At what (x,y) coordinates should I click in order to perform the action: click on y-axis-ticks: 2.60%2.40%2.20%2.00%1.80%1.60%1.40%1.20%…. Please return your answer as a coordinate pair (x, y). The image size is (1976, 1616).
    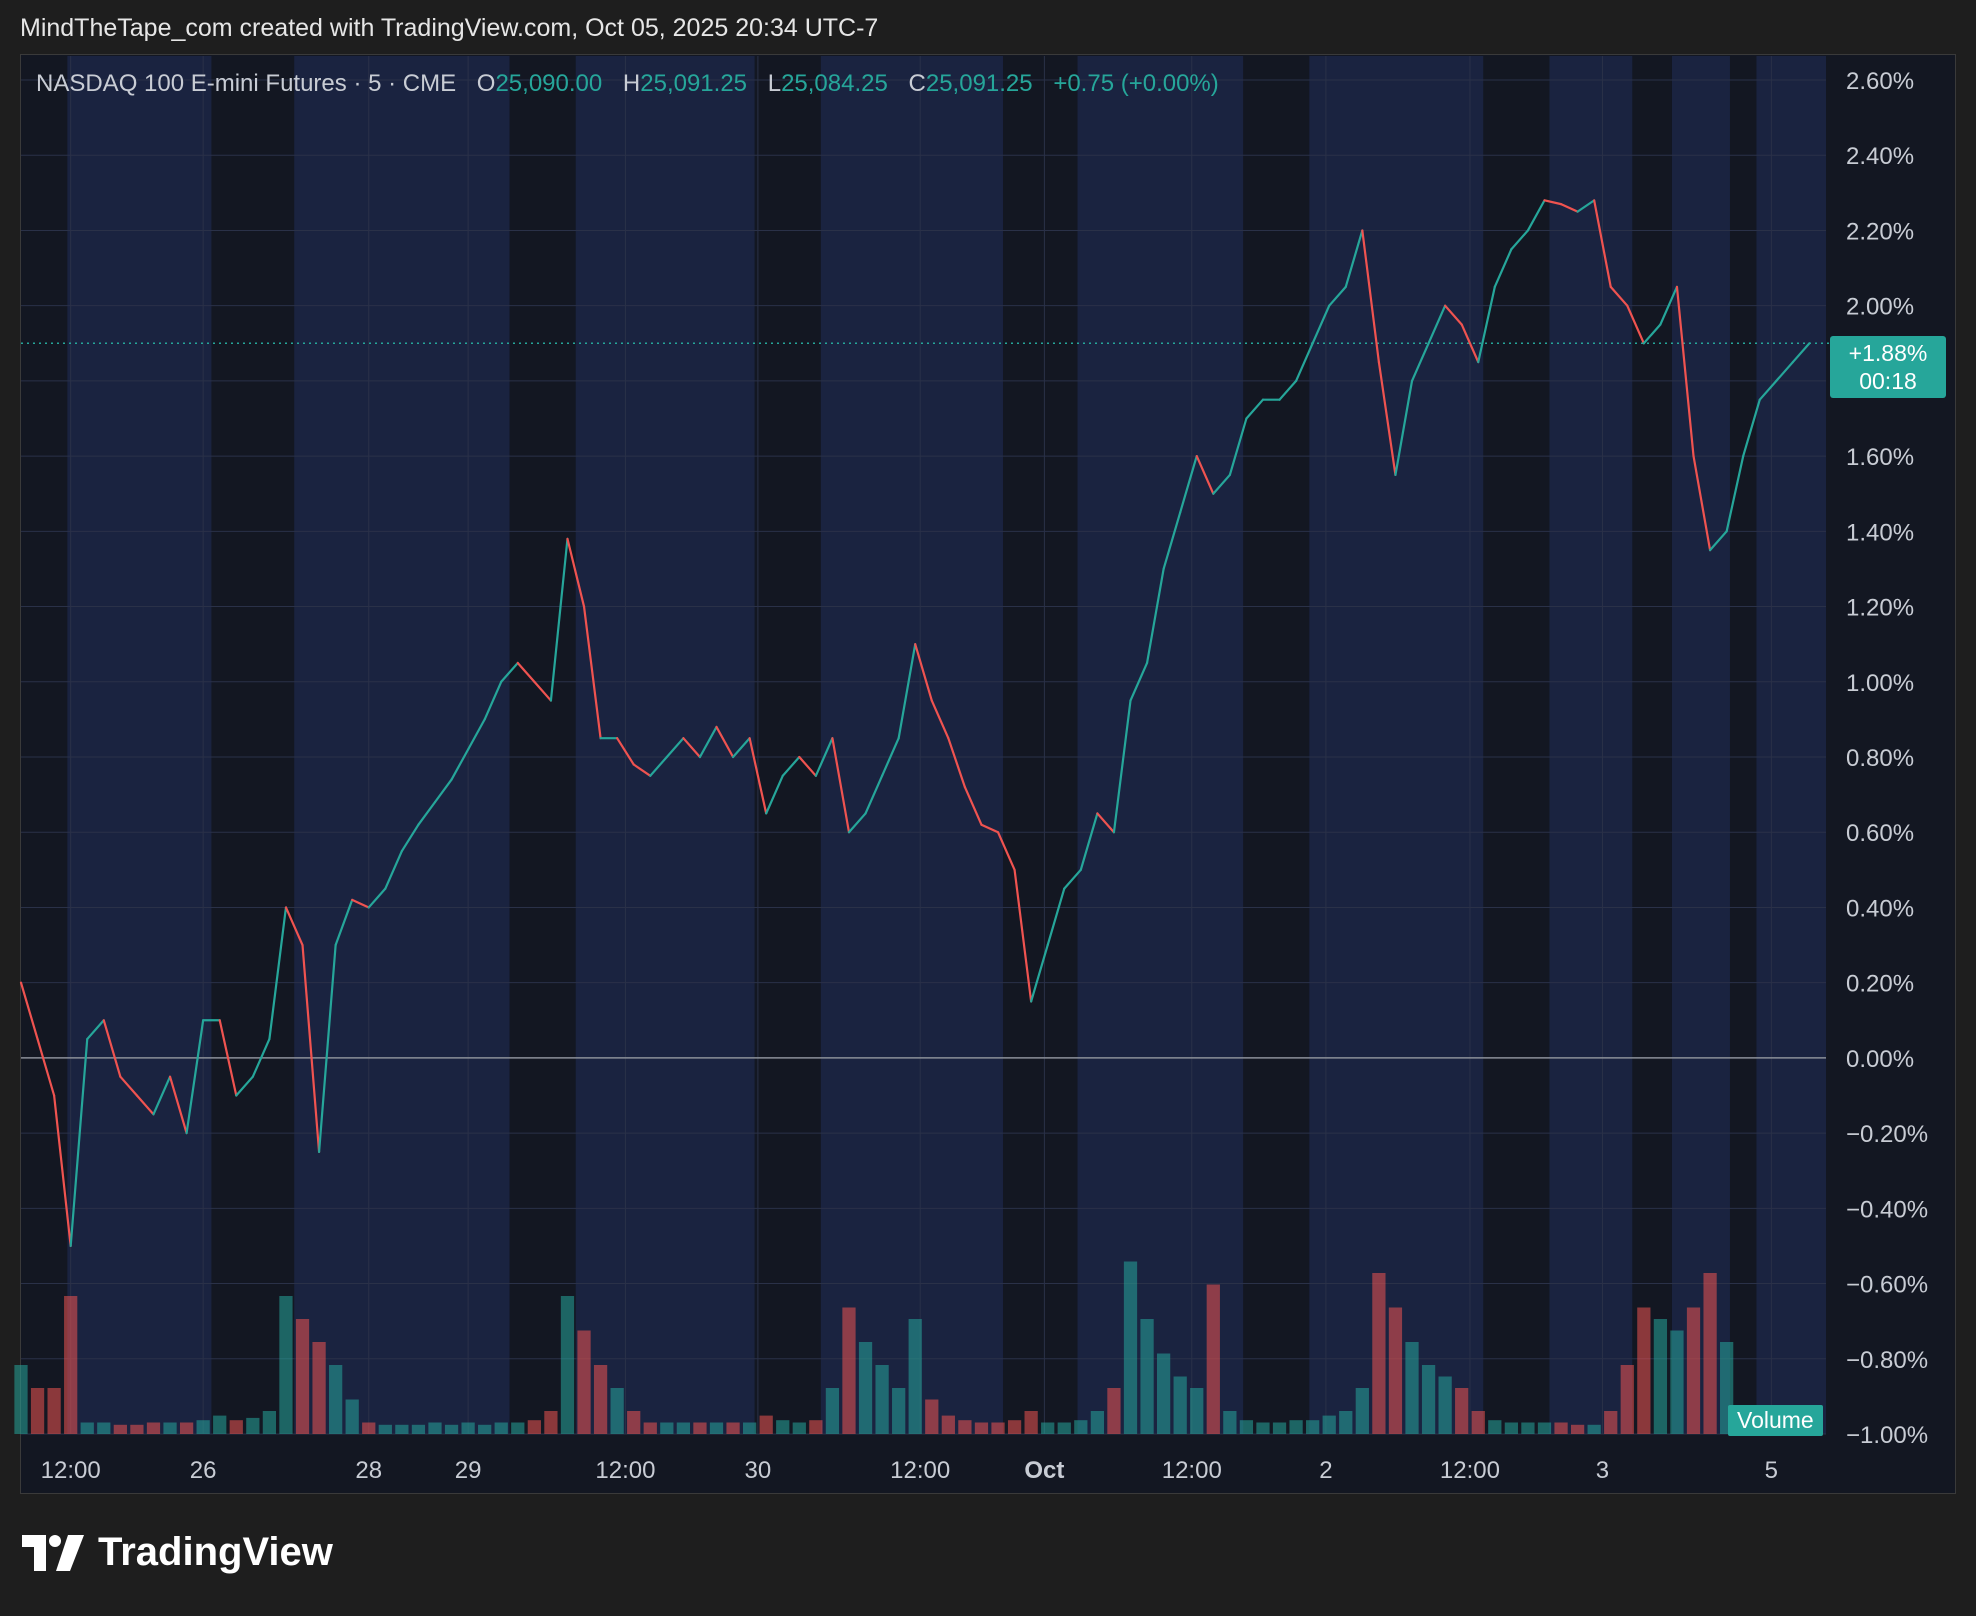
    Looking at the image, I should click on (1887, 758).